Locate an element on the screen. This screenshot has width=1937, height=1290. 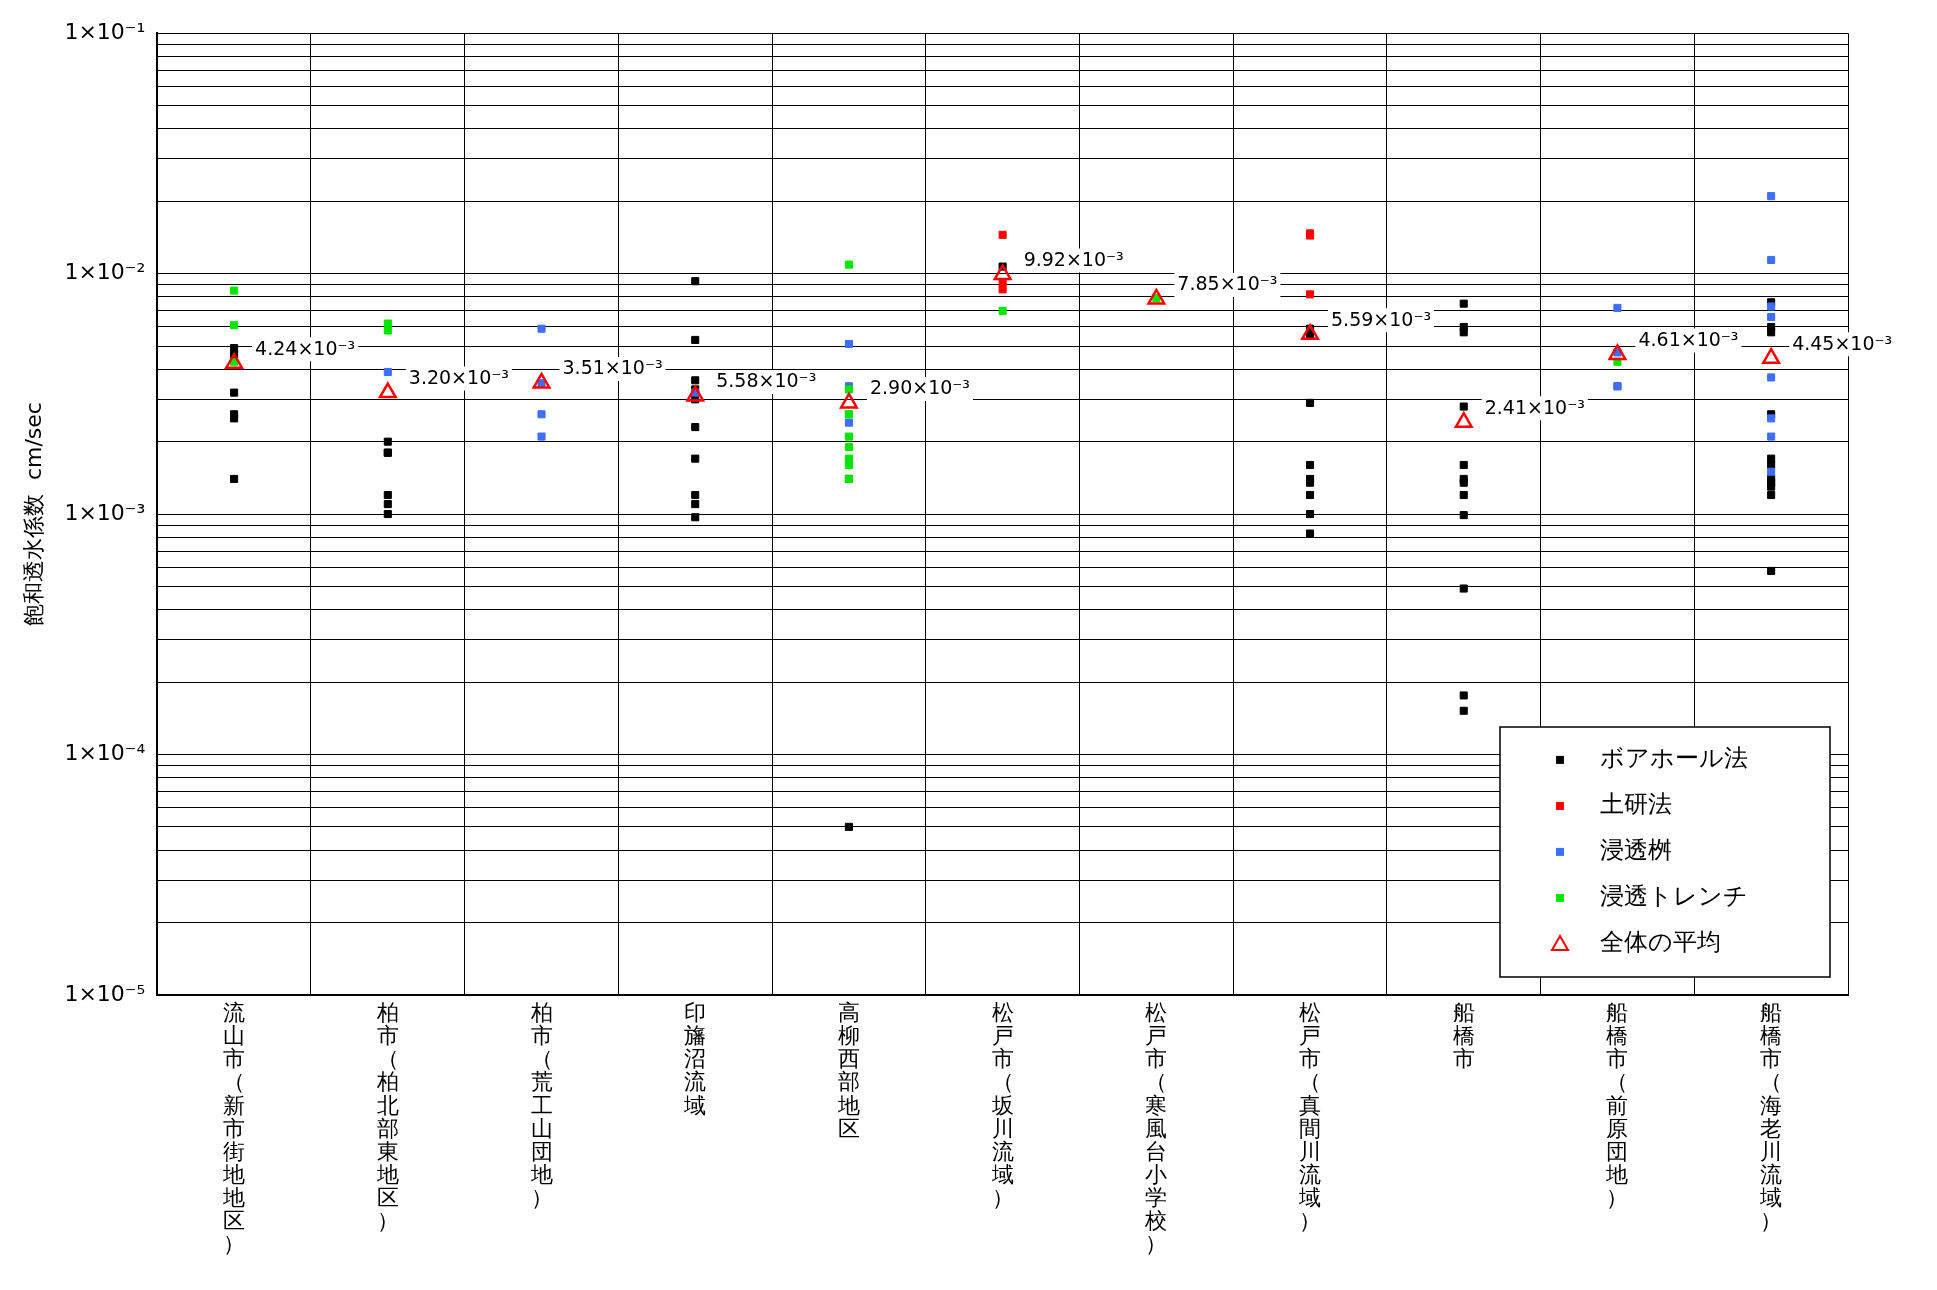
category-label: 柏市（柏北部東地区） is located at coordinates (387, 1117).